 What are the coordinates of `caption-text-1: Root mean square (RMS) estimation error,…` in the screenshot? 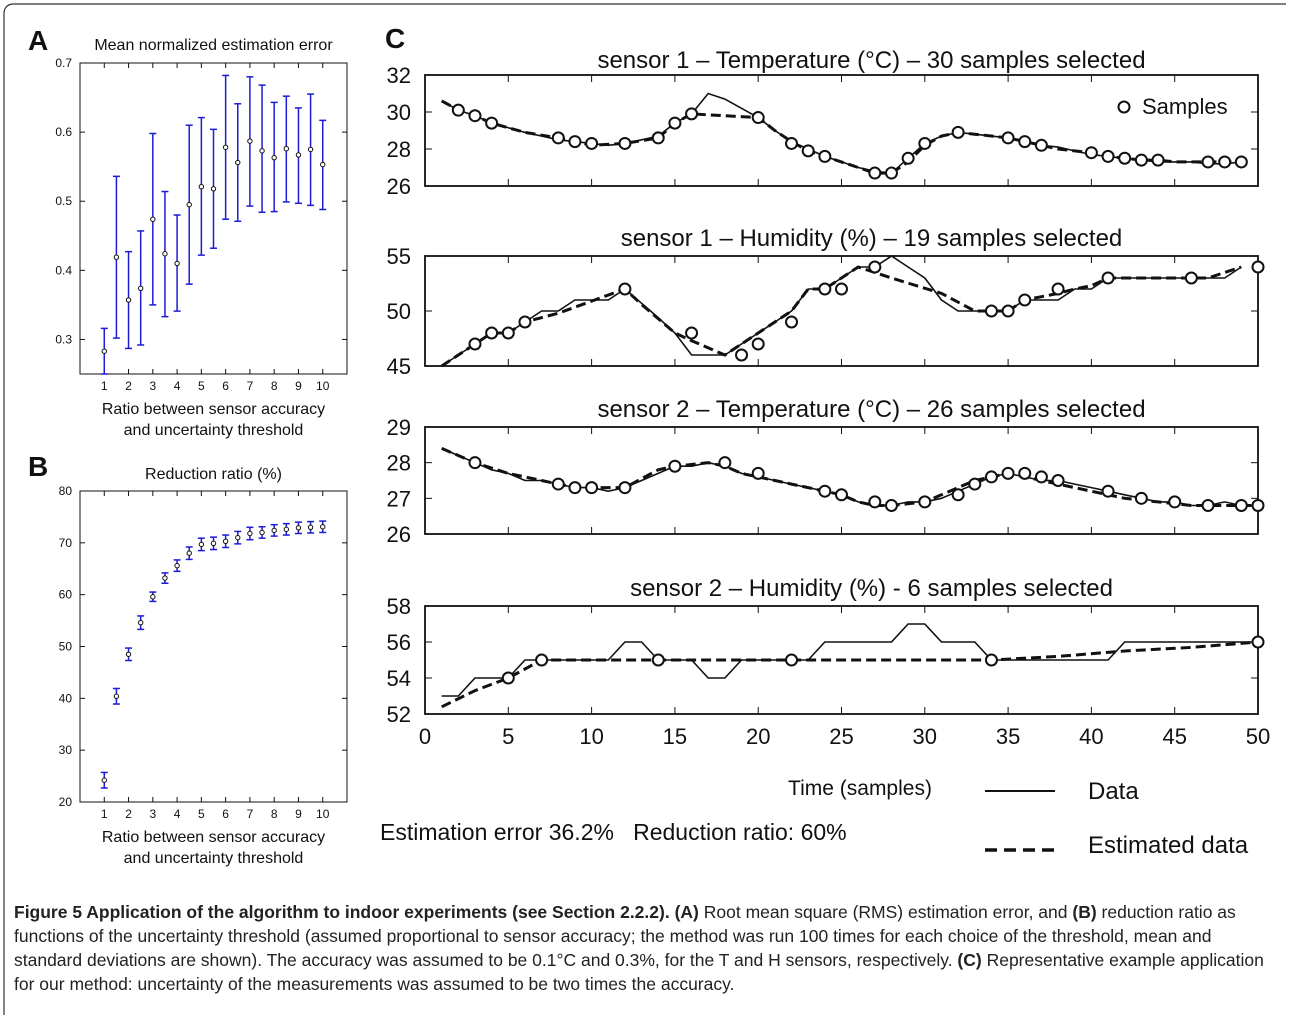 It's located at (885, 912).